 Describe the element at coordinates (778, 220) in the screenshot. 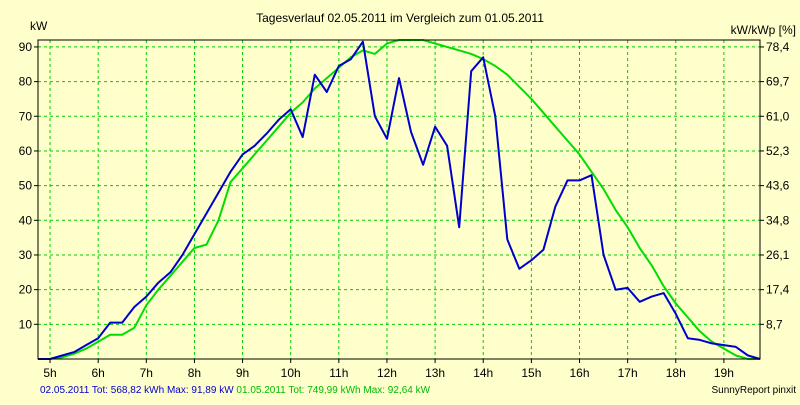

I see `y-right-tick-label: 34,8` at that location.